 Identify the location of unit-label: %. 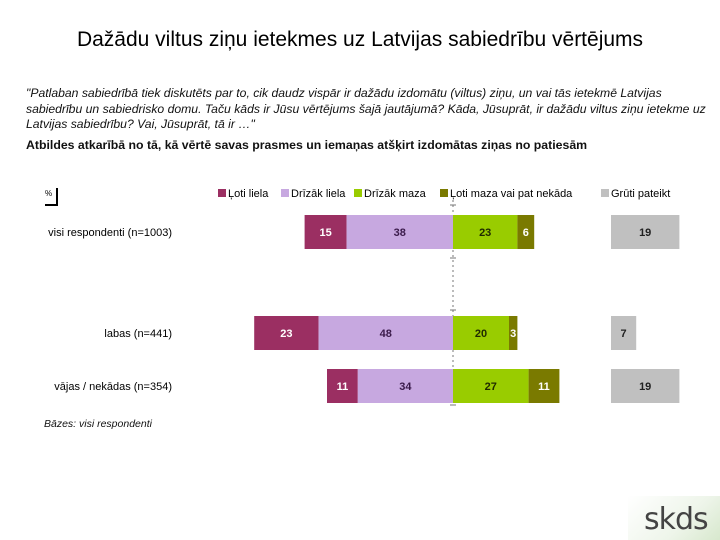
(48, 193).